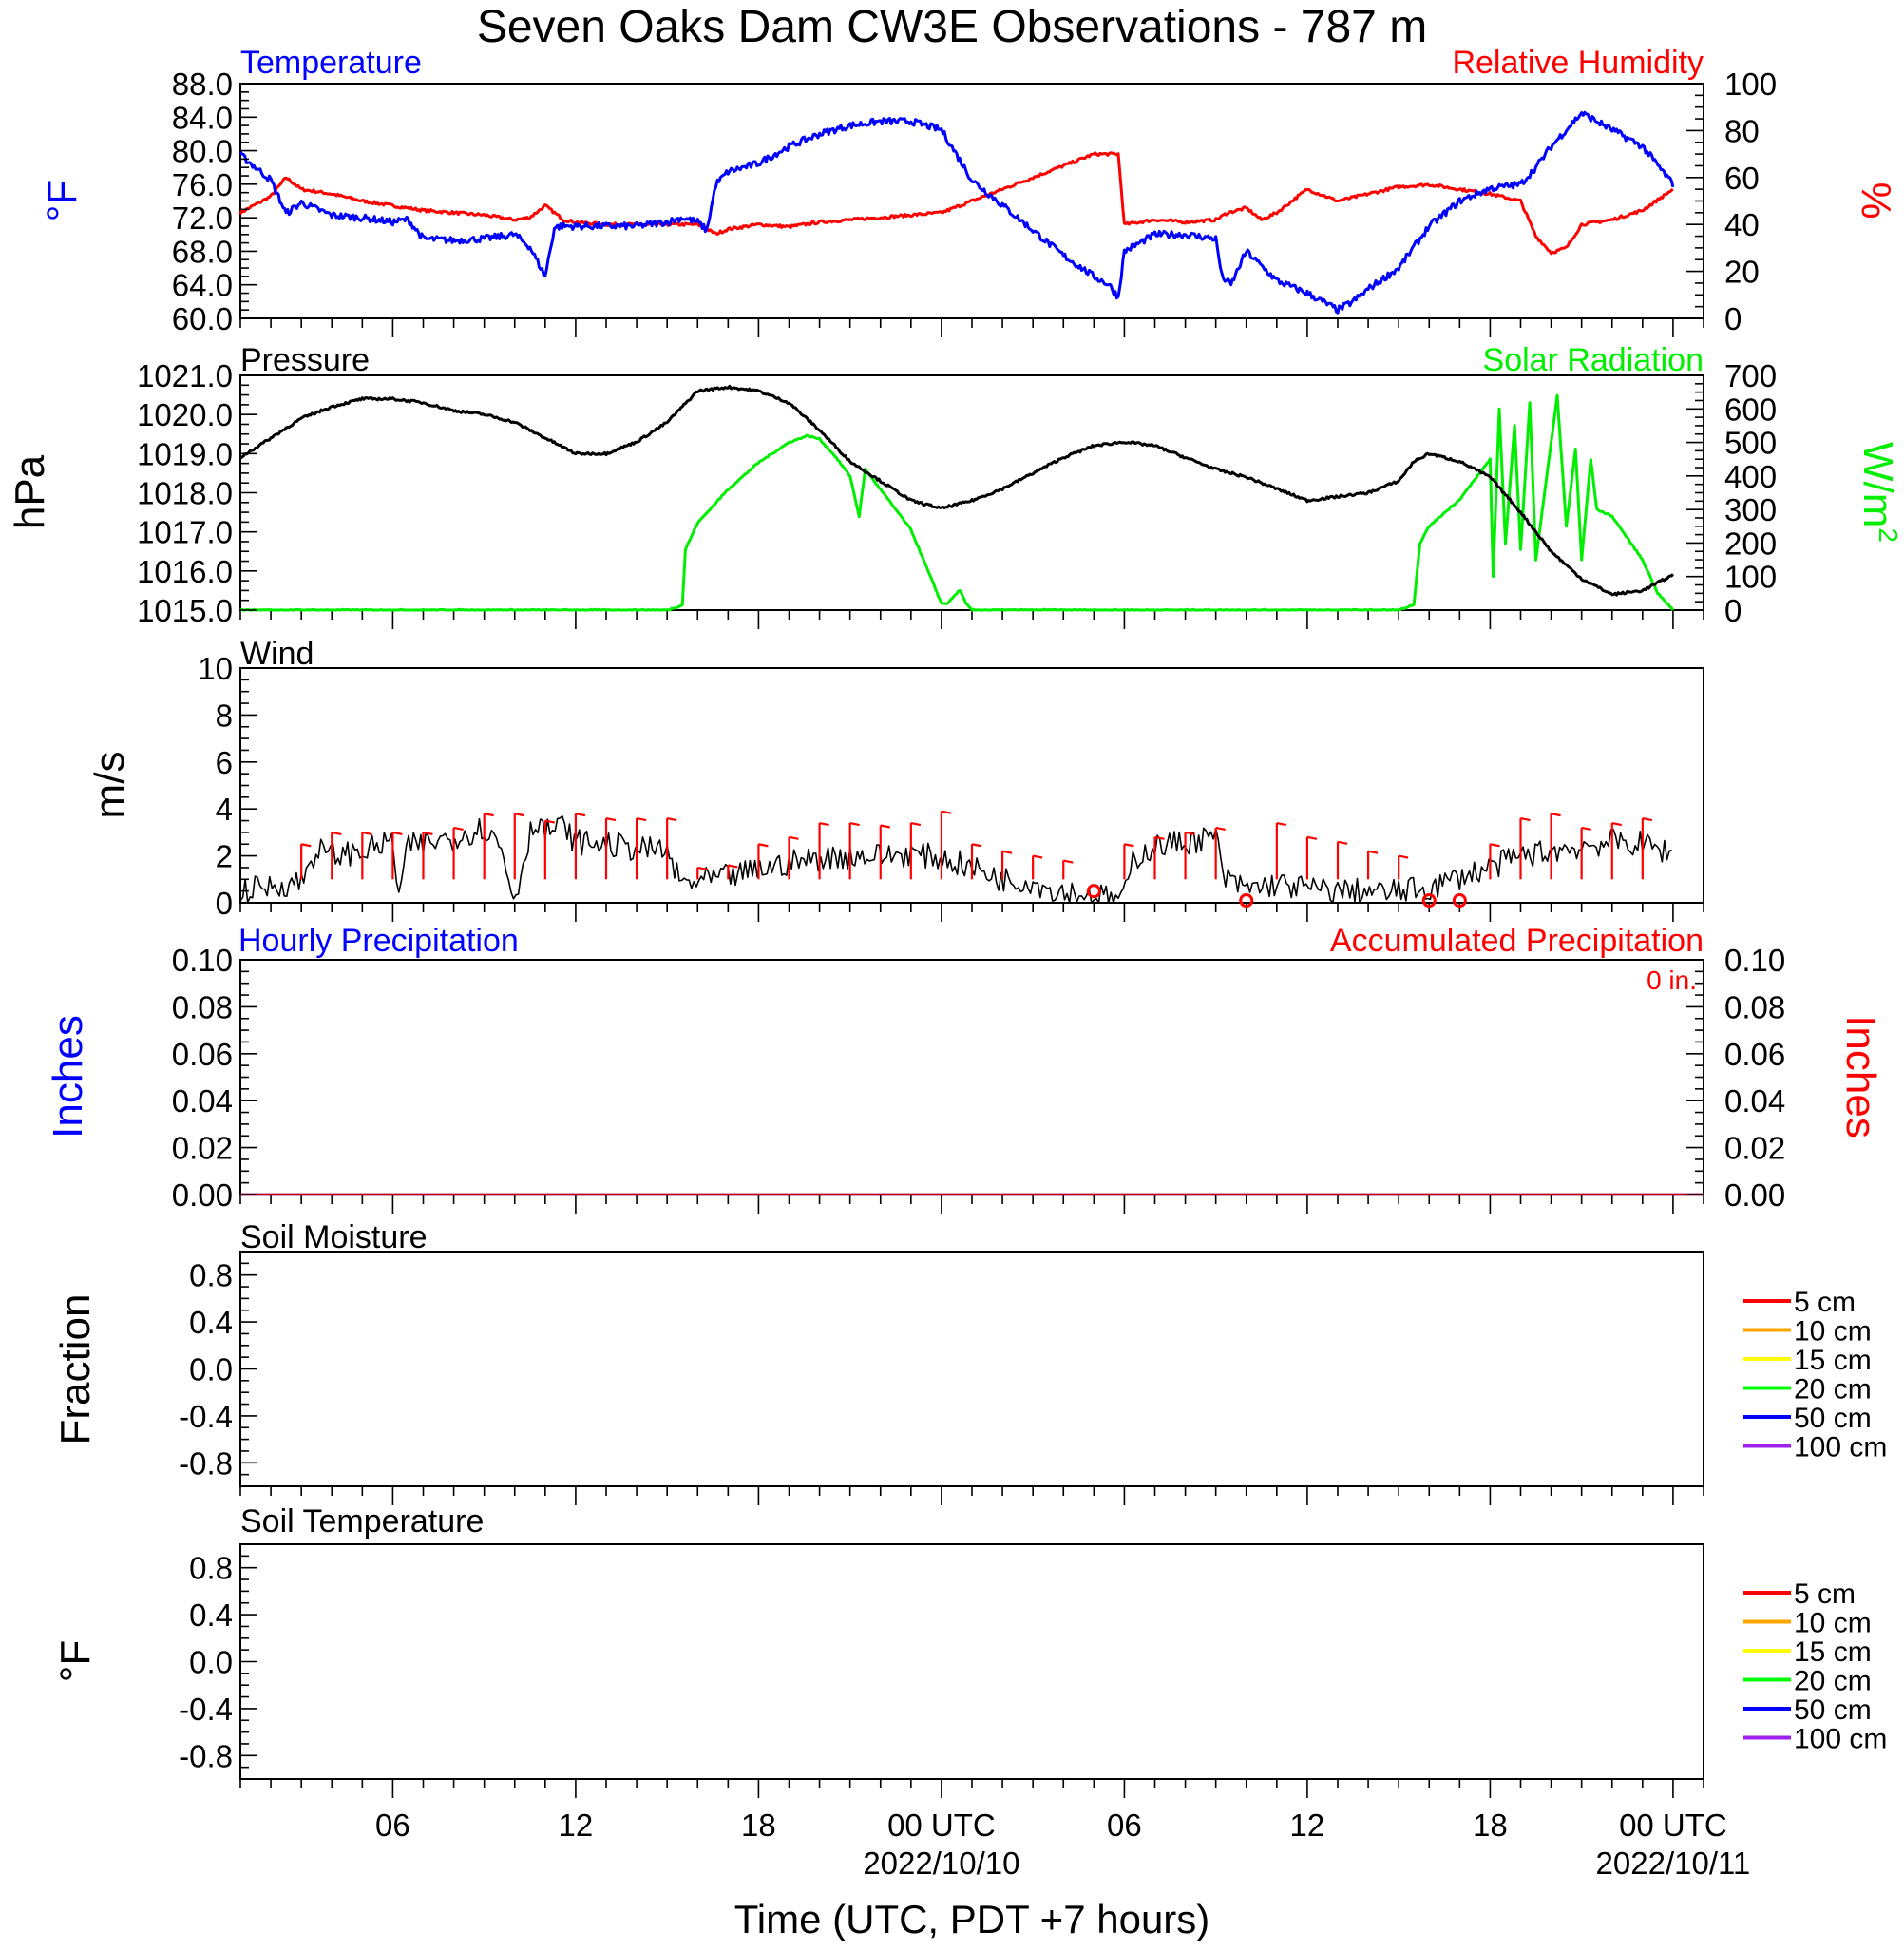  What do you see at coordinates (1672, 980) in the screenshot?
I see `accum-precip-total: 0 in.` at bounding box center [1672, 980].